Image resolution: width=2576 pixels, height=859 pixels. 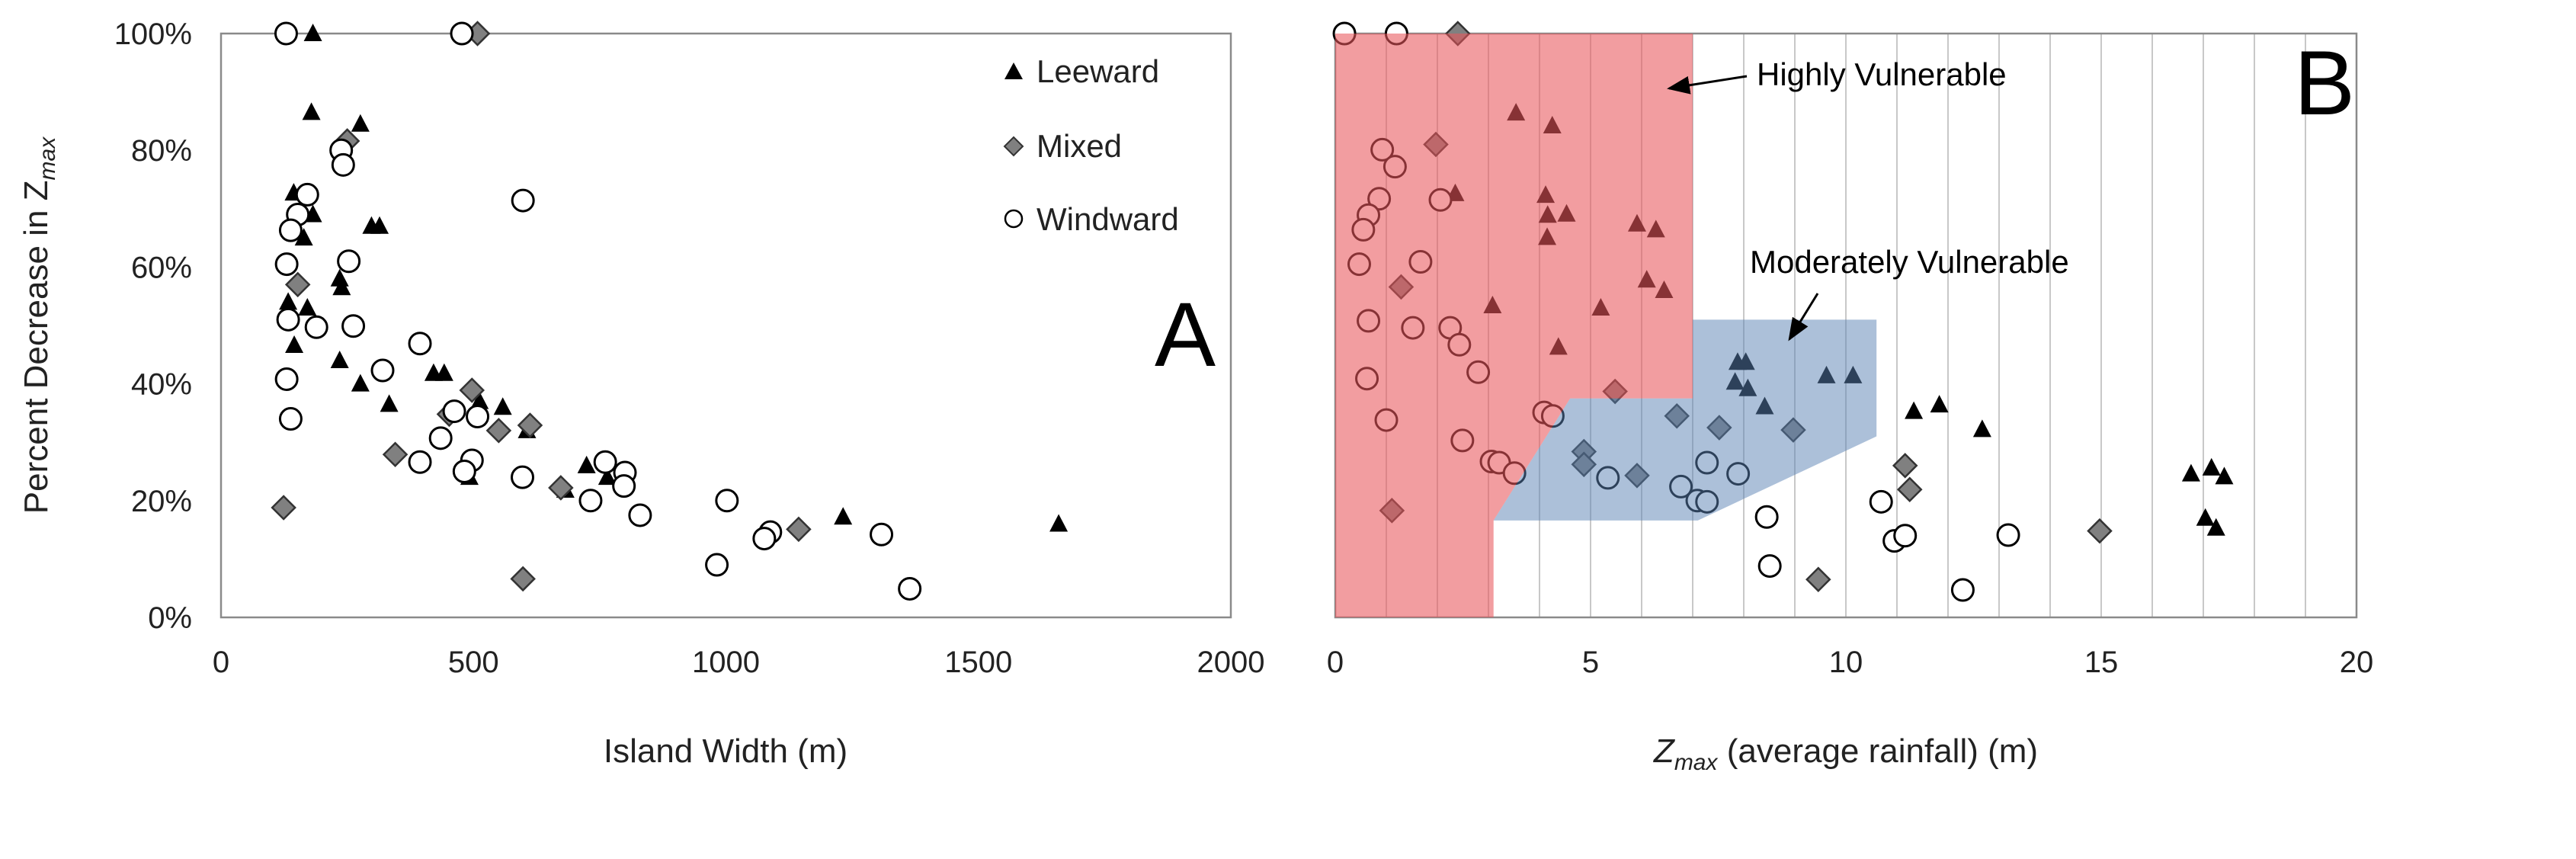 What do you see at coordinates (161, 501) in the screenshot?
I see `y-tick-label: 20%` at bounding box center [161, 501].